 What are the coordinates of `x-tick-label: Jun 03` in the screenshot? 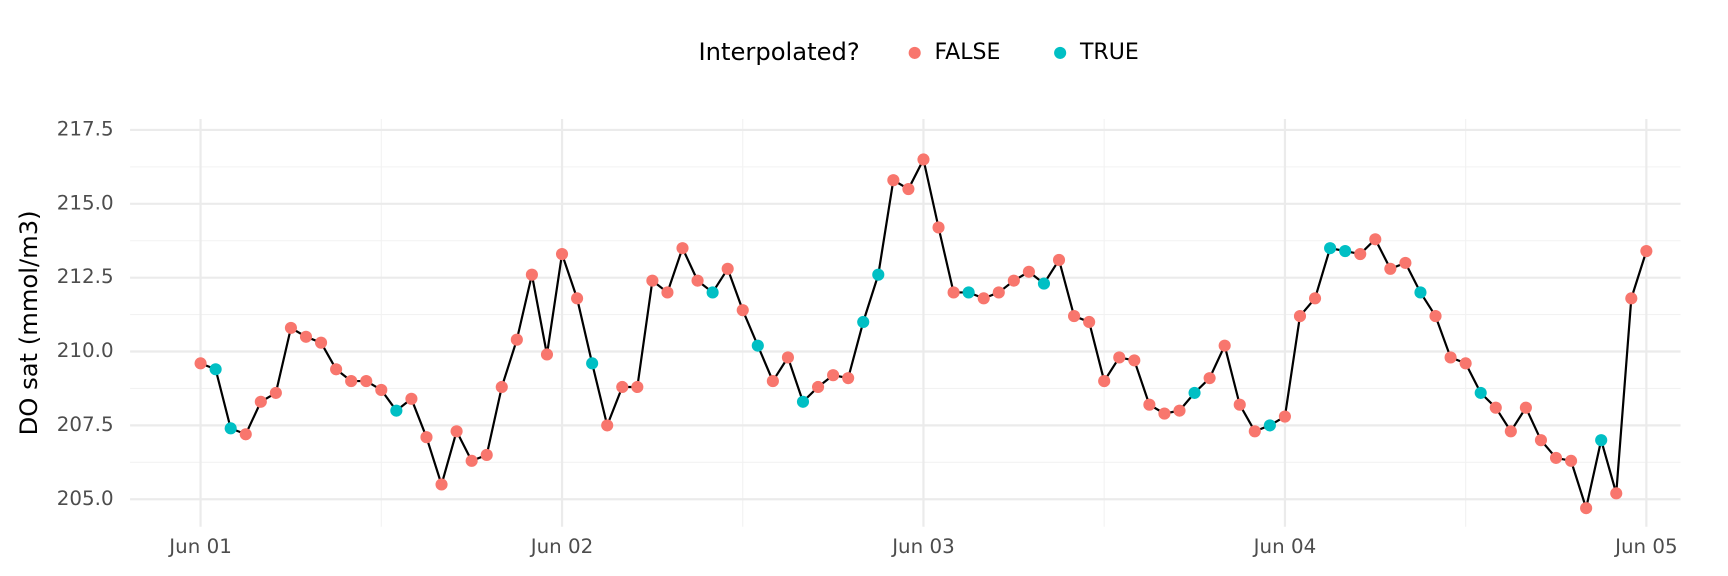 It's located at (922, 546).